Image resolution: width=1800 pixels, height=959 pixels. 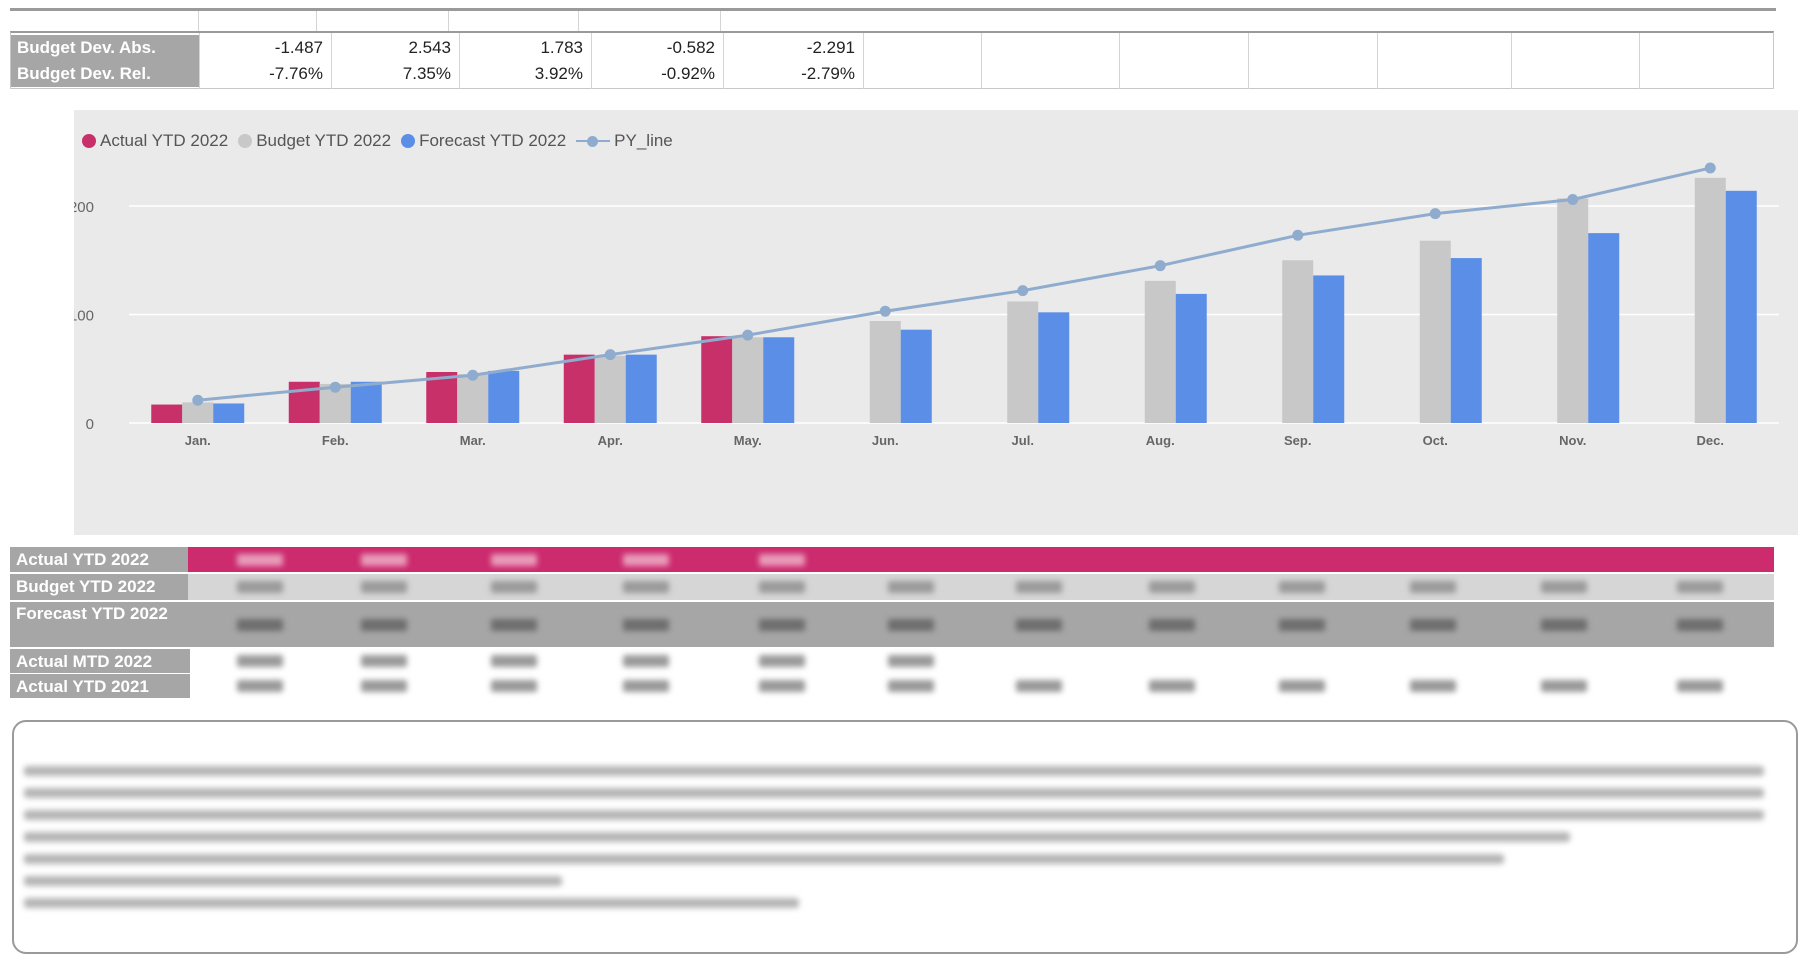 What do you see at coordinates (690, 47) in the screenshot?
I see `cell-apr: -0.582` at bounding box center [690, 47].